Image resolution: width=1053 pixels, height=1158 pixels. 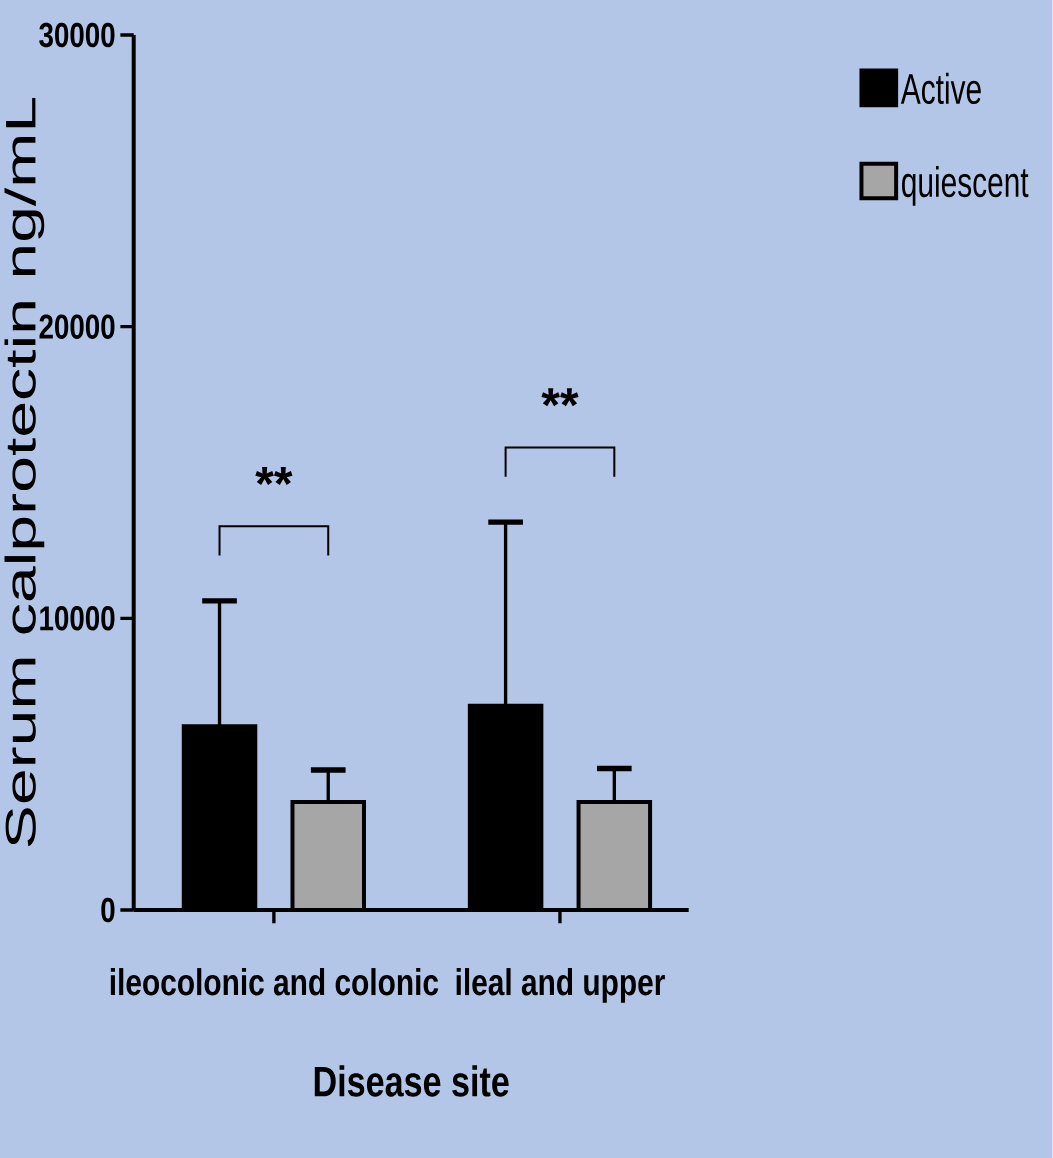 I want to click on legend-label: quiescent, so click(x=965, y=185).